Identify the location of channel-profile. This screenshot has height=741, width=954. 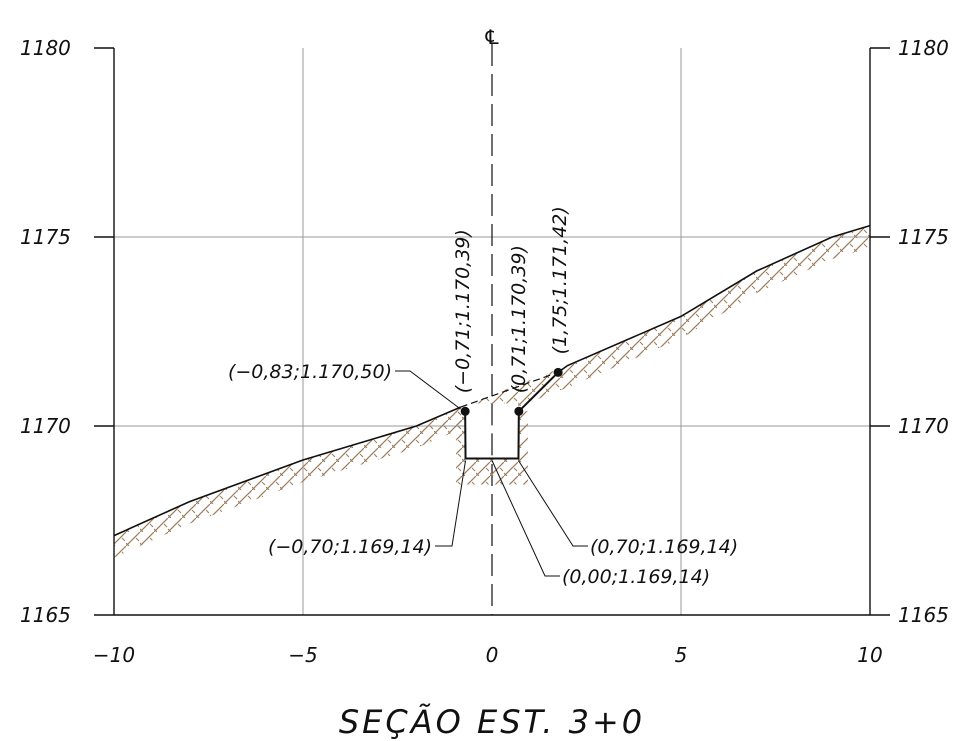
(511, 413).